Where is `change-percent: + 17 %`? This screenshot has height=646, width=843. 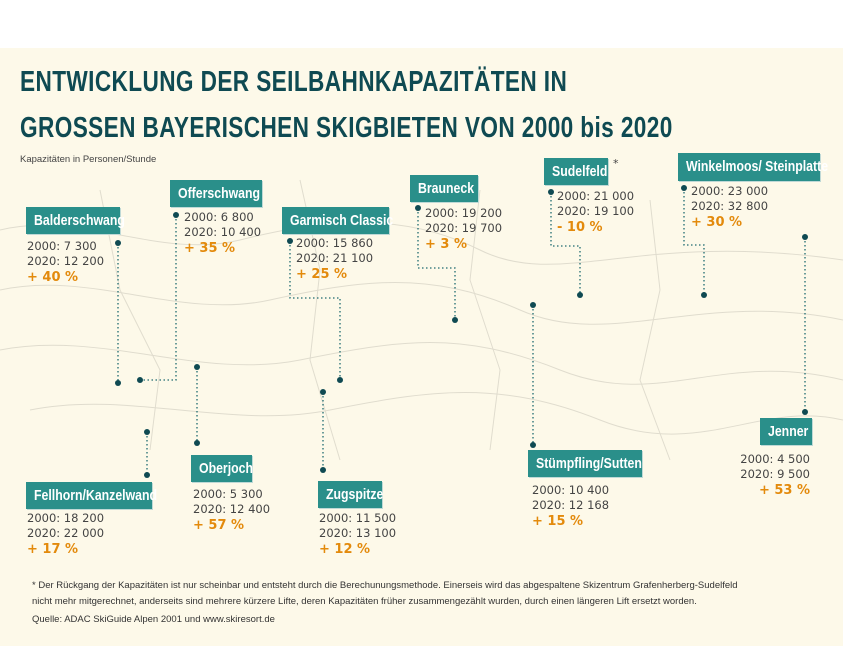
change-percent: + 17 % is located at coordinates (53, 549).